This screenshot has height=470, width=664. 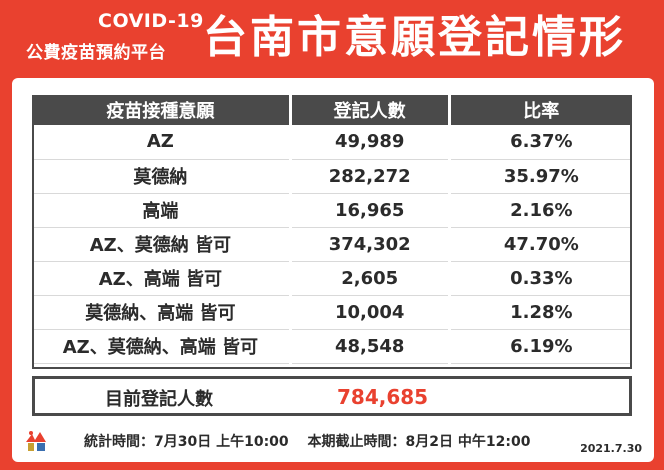 I want to click on table-row: AZ、高端 皆可 2,605 0.33%, so click(x=332, y=278).